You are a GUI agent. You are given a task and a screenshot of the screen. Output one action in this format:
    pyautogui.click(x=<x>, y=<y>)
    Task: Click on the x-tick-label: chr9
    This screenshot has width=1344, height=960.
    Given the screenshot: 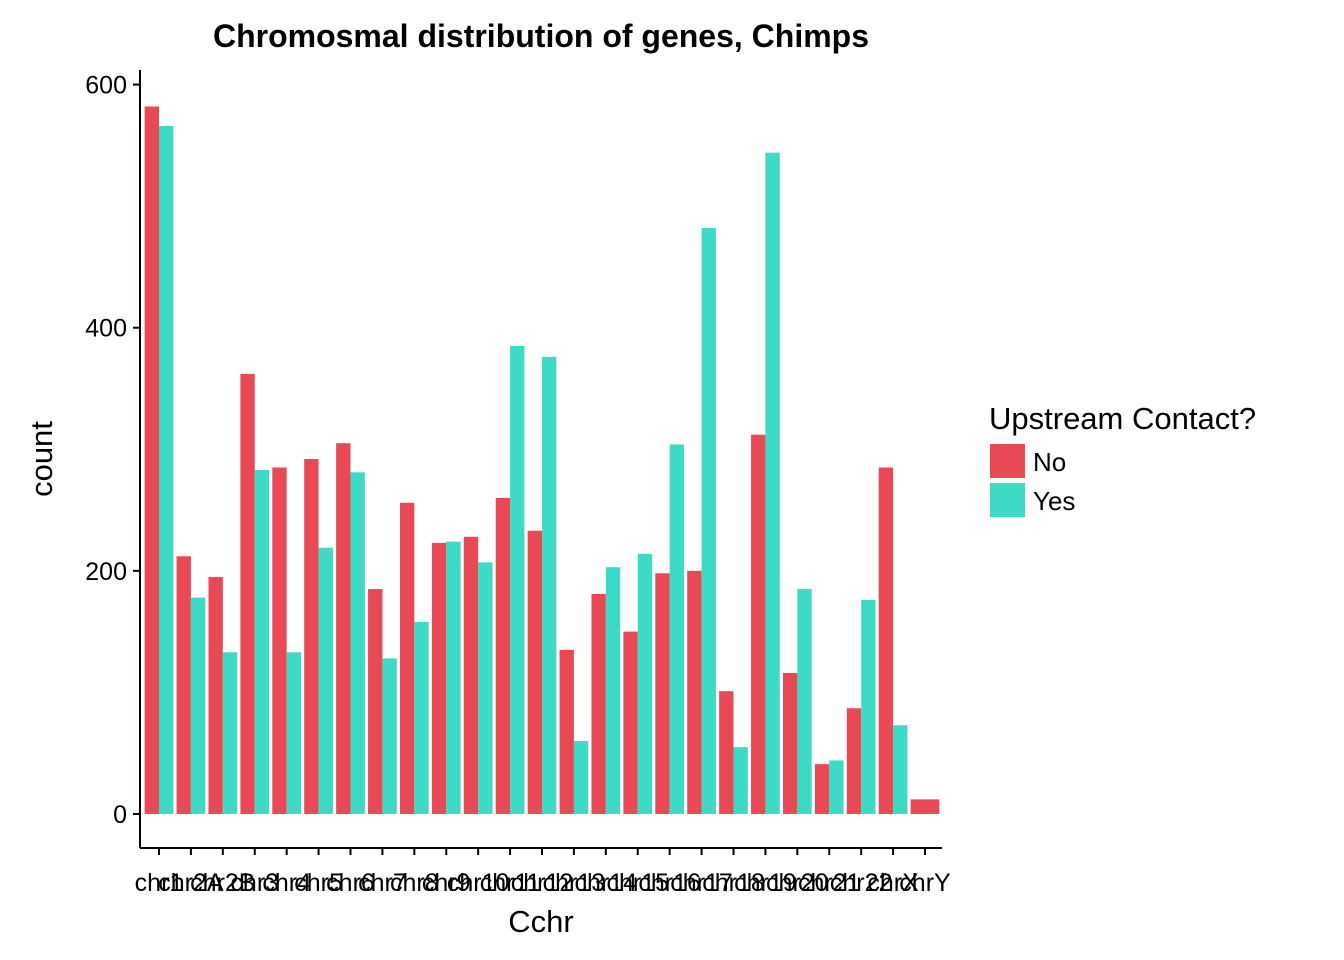 What is the action you would take?
    pyautogui.click(x=446, y=883)
    